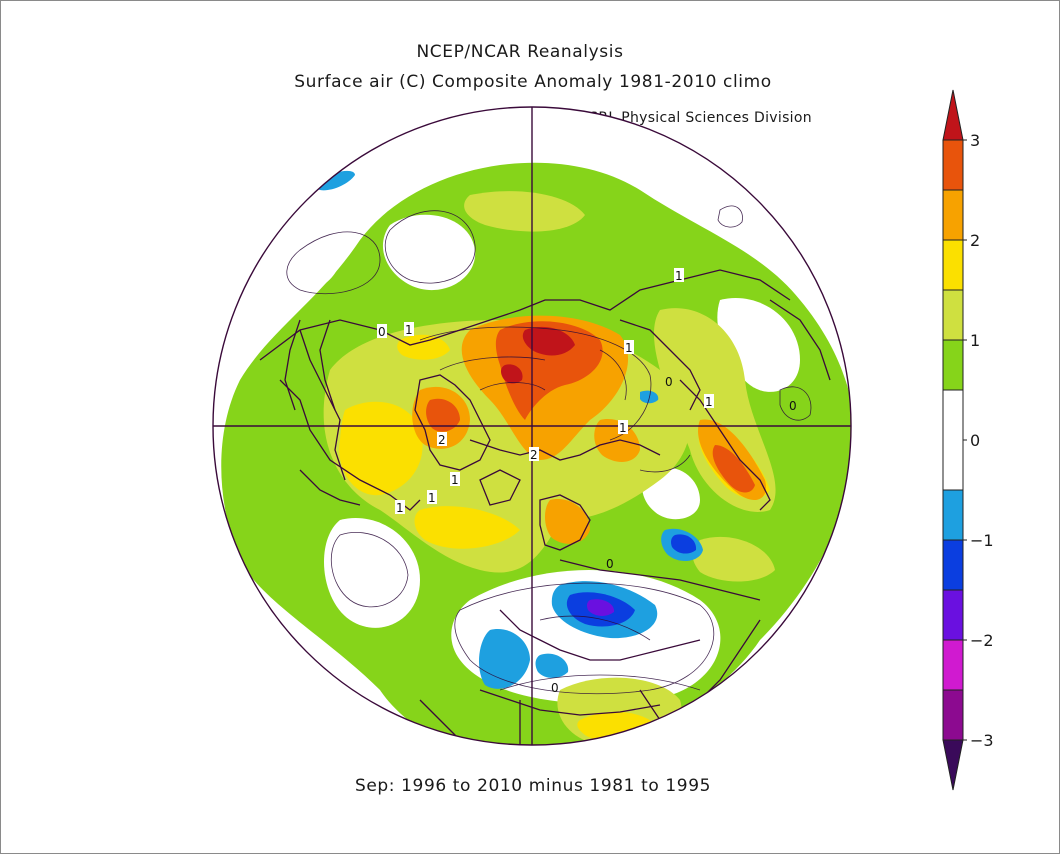 The image size is (1060, 854). What do you see at coordinates (953, 115) in the screenshot?
I see `colorbar-top-arrow` at bounding box center [953, 115].